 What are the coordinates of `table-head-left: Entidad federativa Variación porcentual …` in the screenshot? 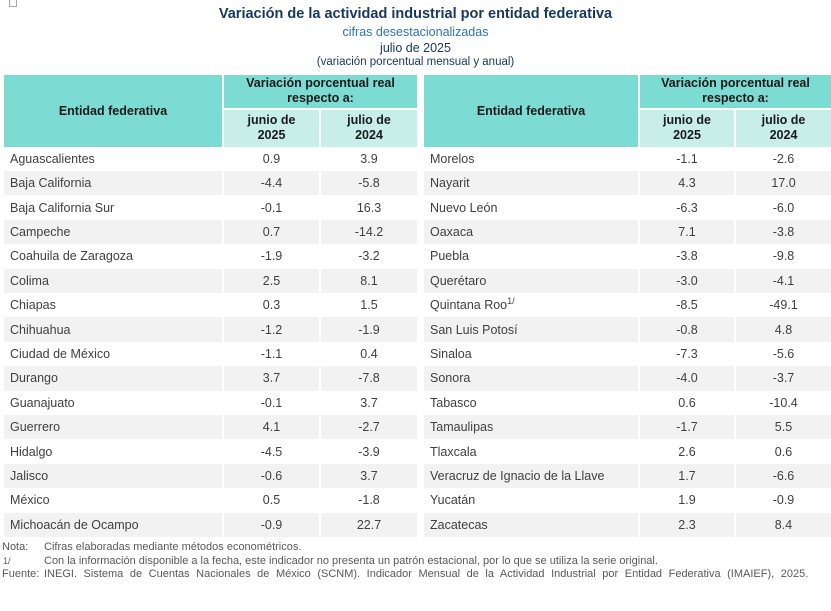 It's located at (210, 110).